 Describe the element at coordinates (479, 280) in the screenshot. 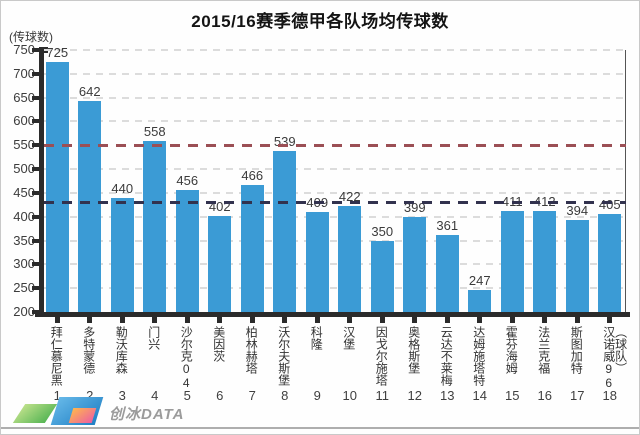

I see `bar-value-label: 247` at that location.